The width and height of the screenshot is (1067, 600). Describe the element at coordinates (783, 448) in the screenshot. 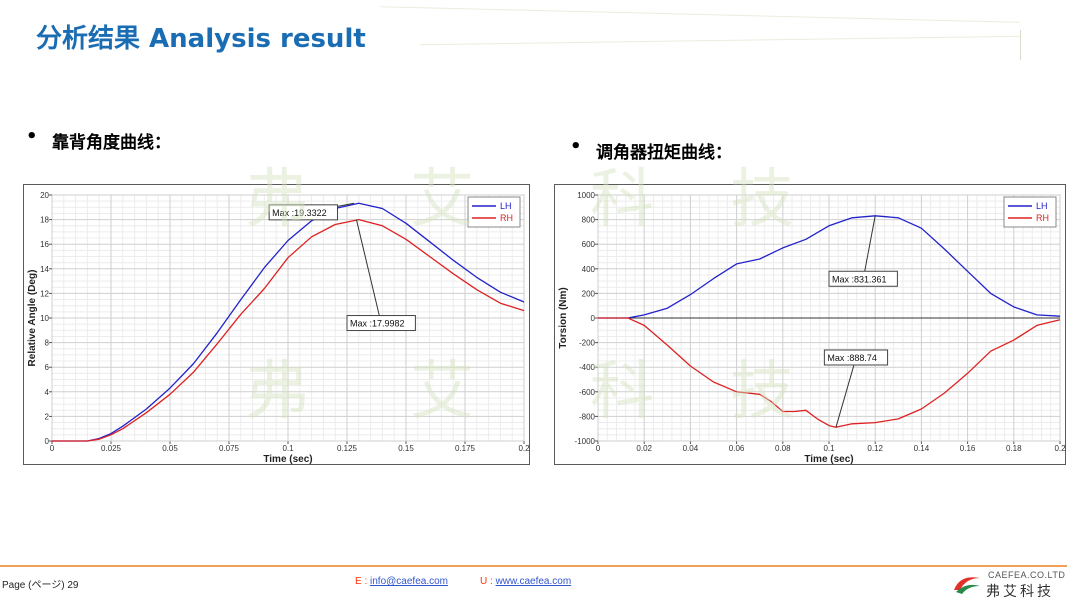

I see `x-tick-label: 0.08` at that location.